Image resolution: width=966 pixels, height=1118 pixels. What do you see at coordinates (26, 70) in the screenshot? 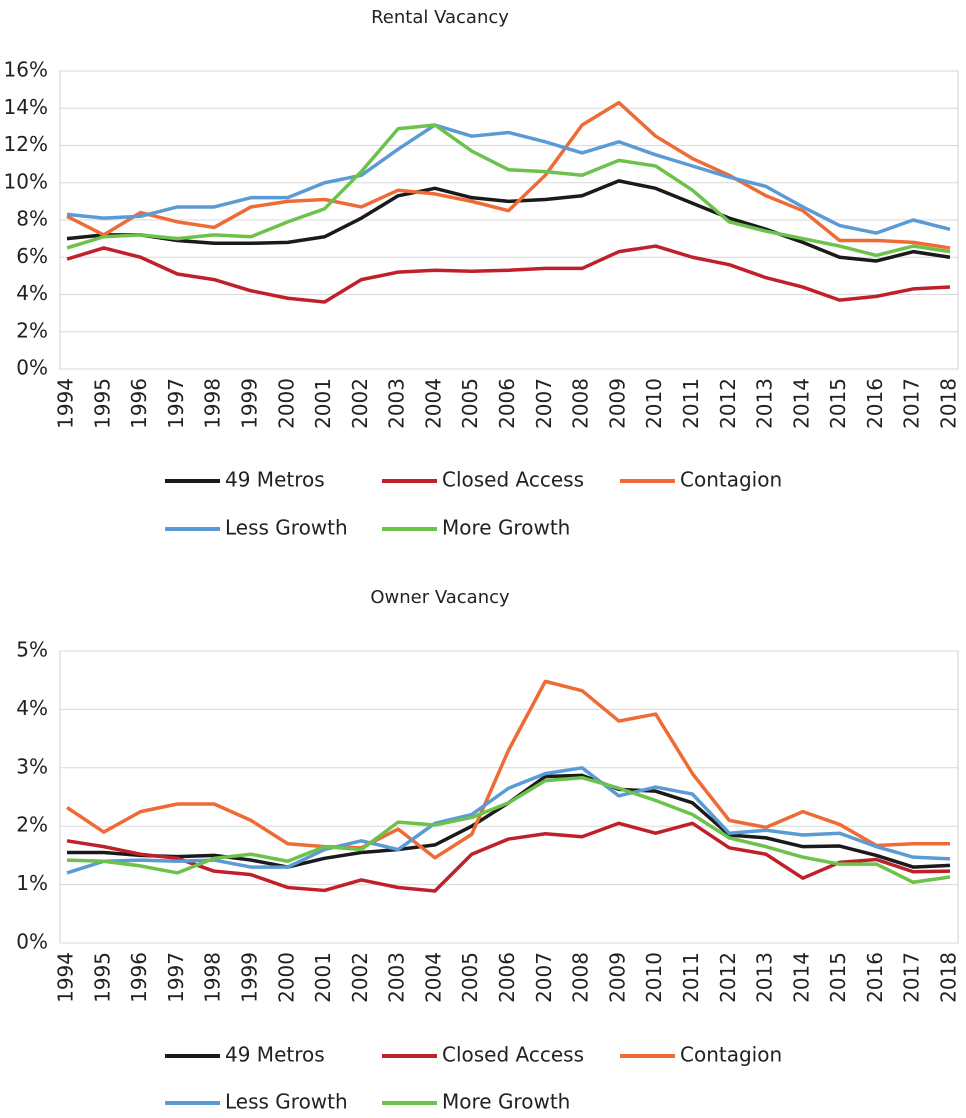
I see `y-tick-label: 16%` at bounding box center [26, 70].